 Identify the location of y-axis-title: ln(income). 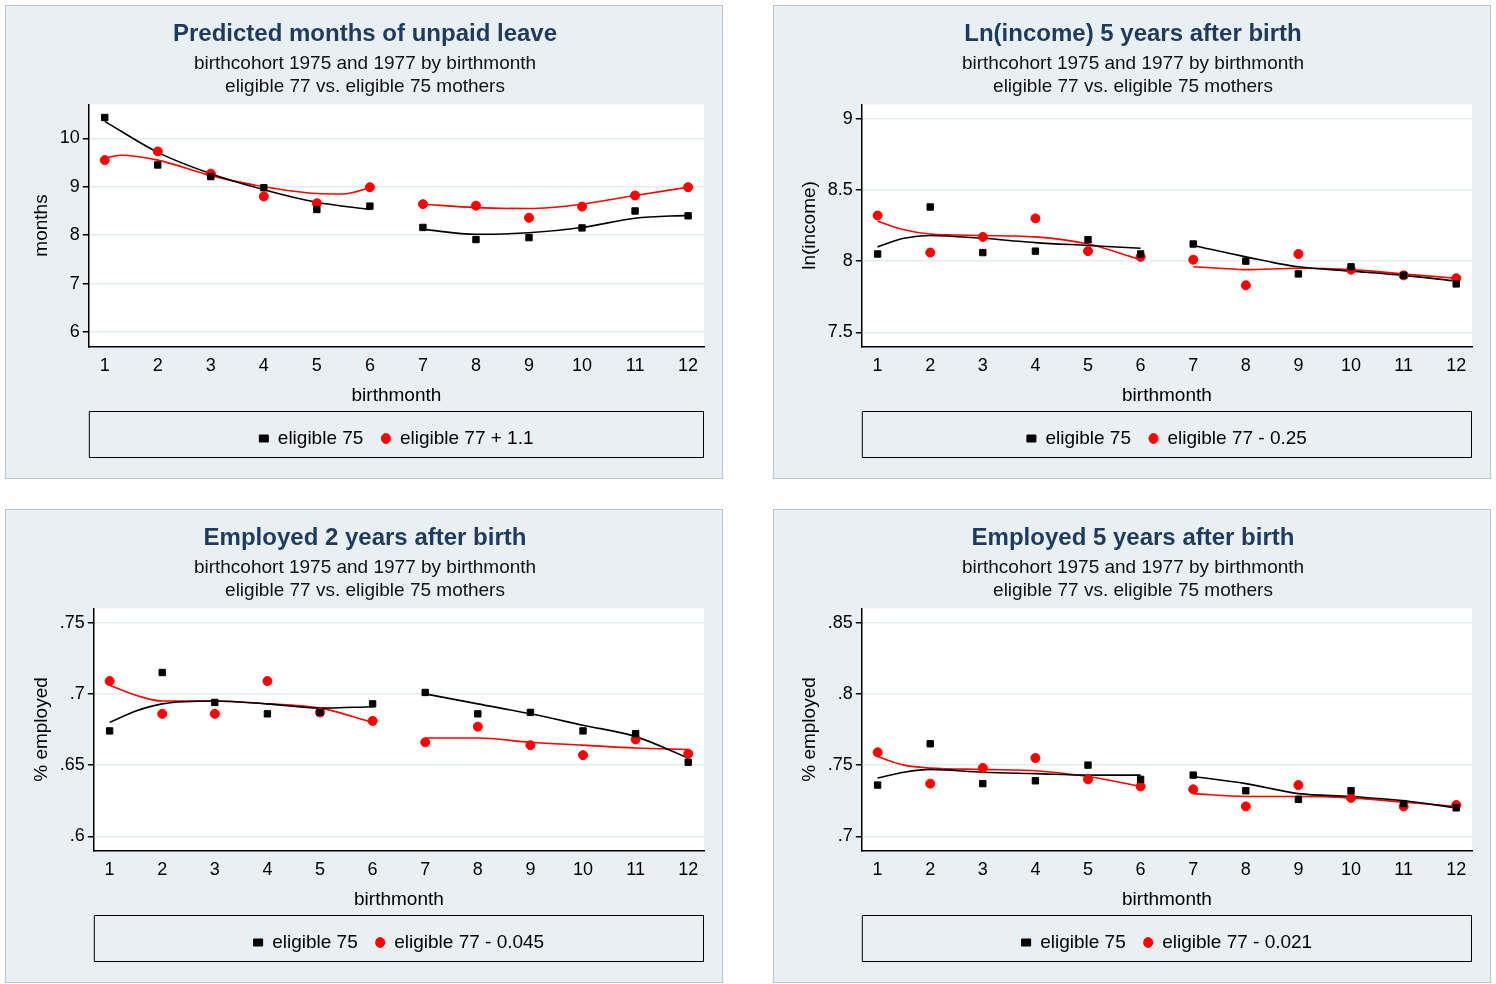
(808, 225).